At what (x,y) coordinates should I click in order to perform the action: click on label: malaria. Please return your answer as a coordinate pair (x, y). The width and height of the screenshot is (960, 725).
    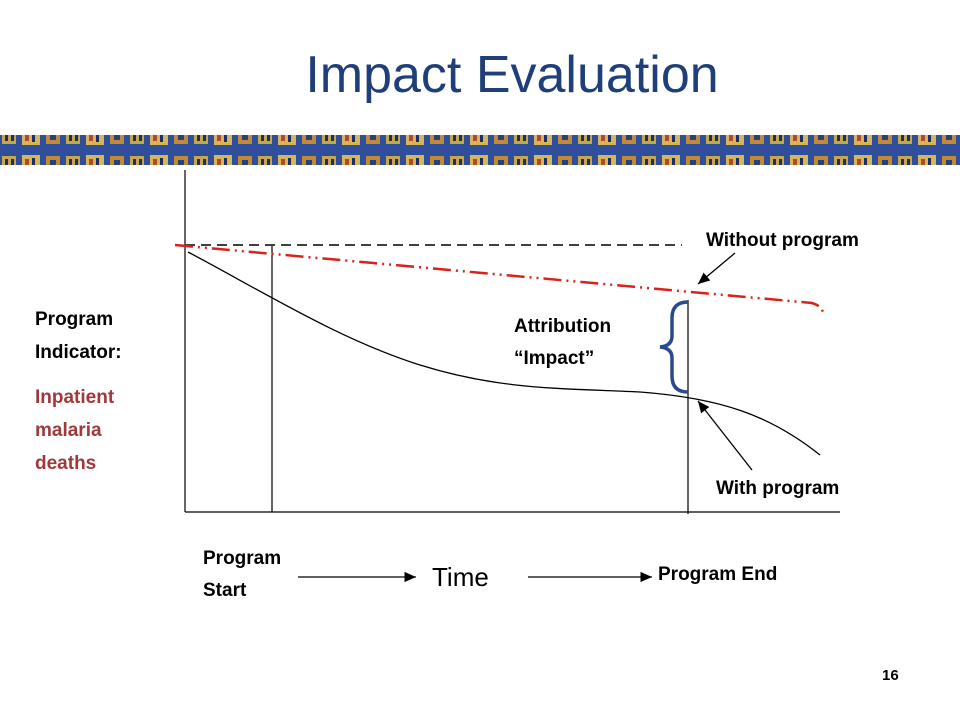
    Looking at the image, I should click on (68, 430).